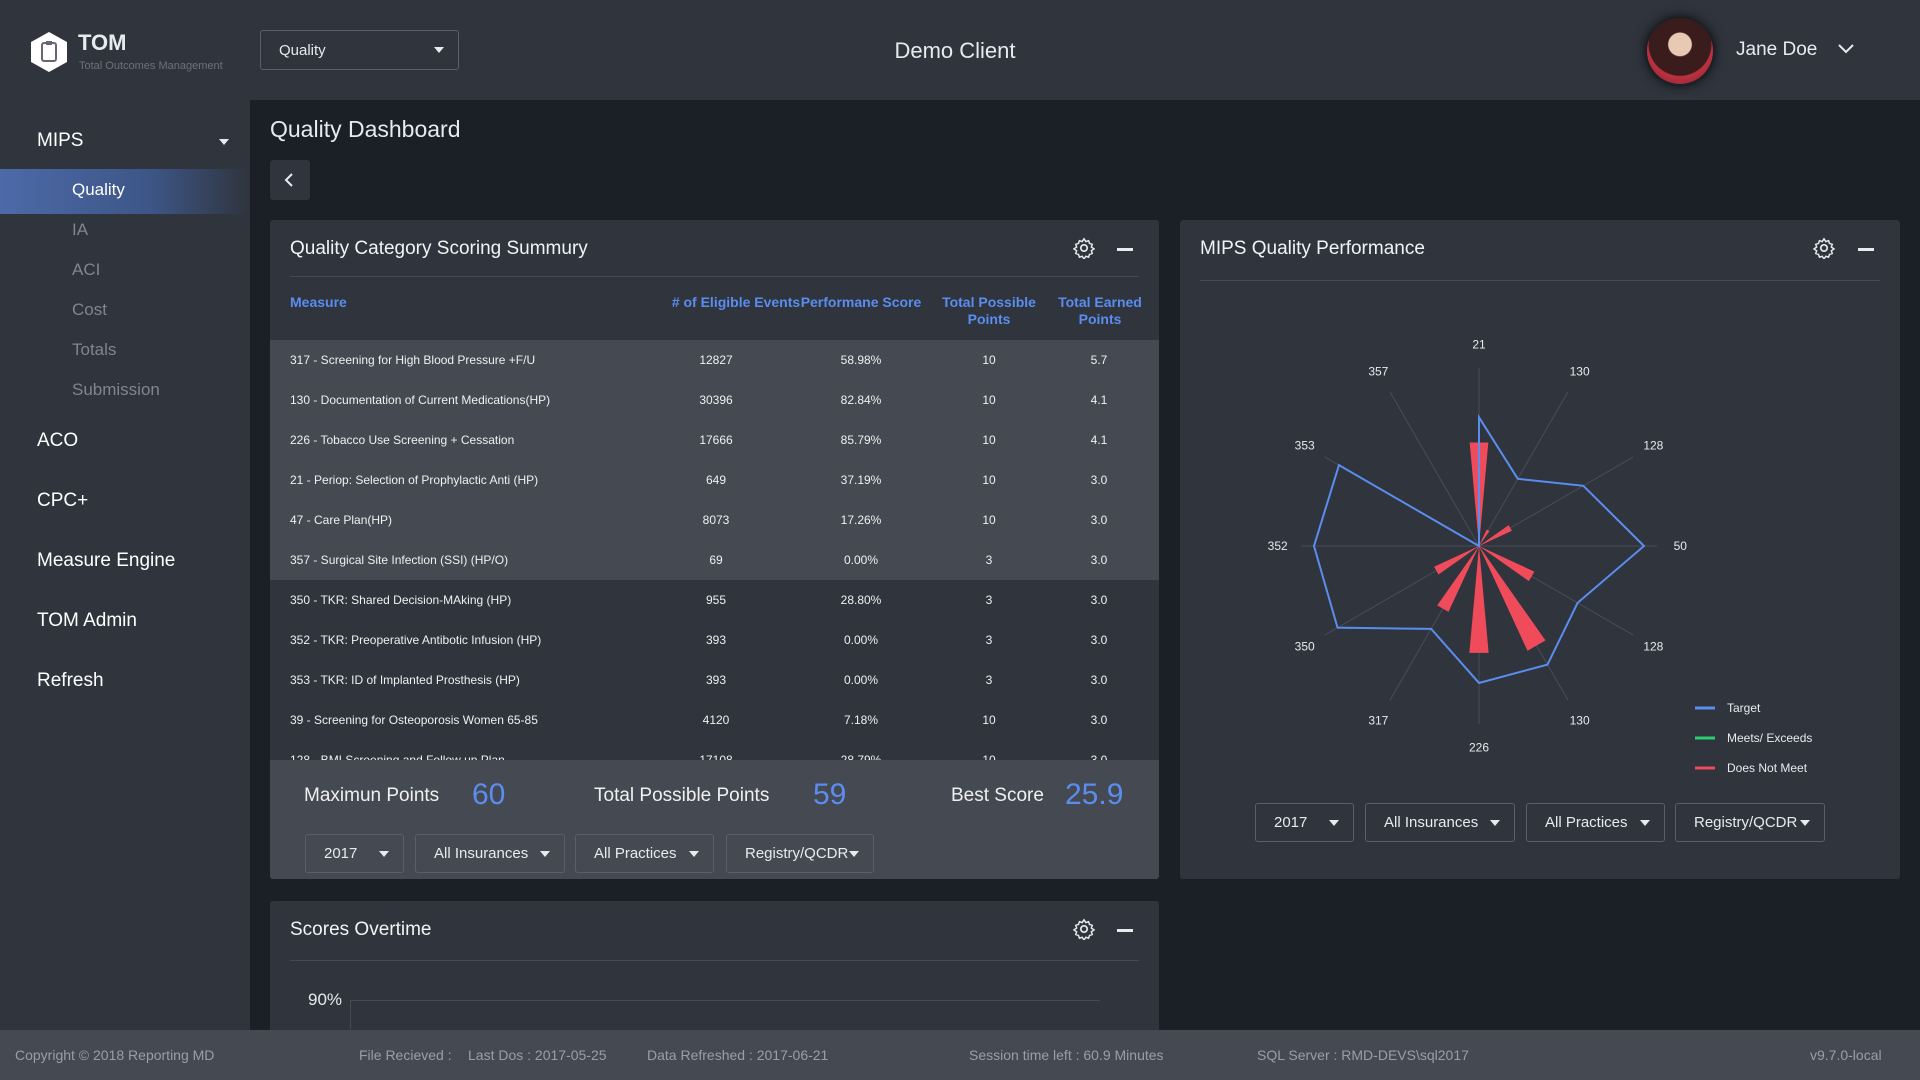 Image resolution: width=1920 pixels, height=1080 pixels. I want to click on sql-server: SQL Server : RMD-DEVS\sql2017, so click(1363, 1055).